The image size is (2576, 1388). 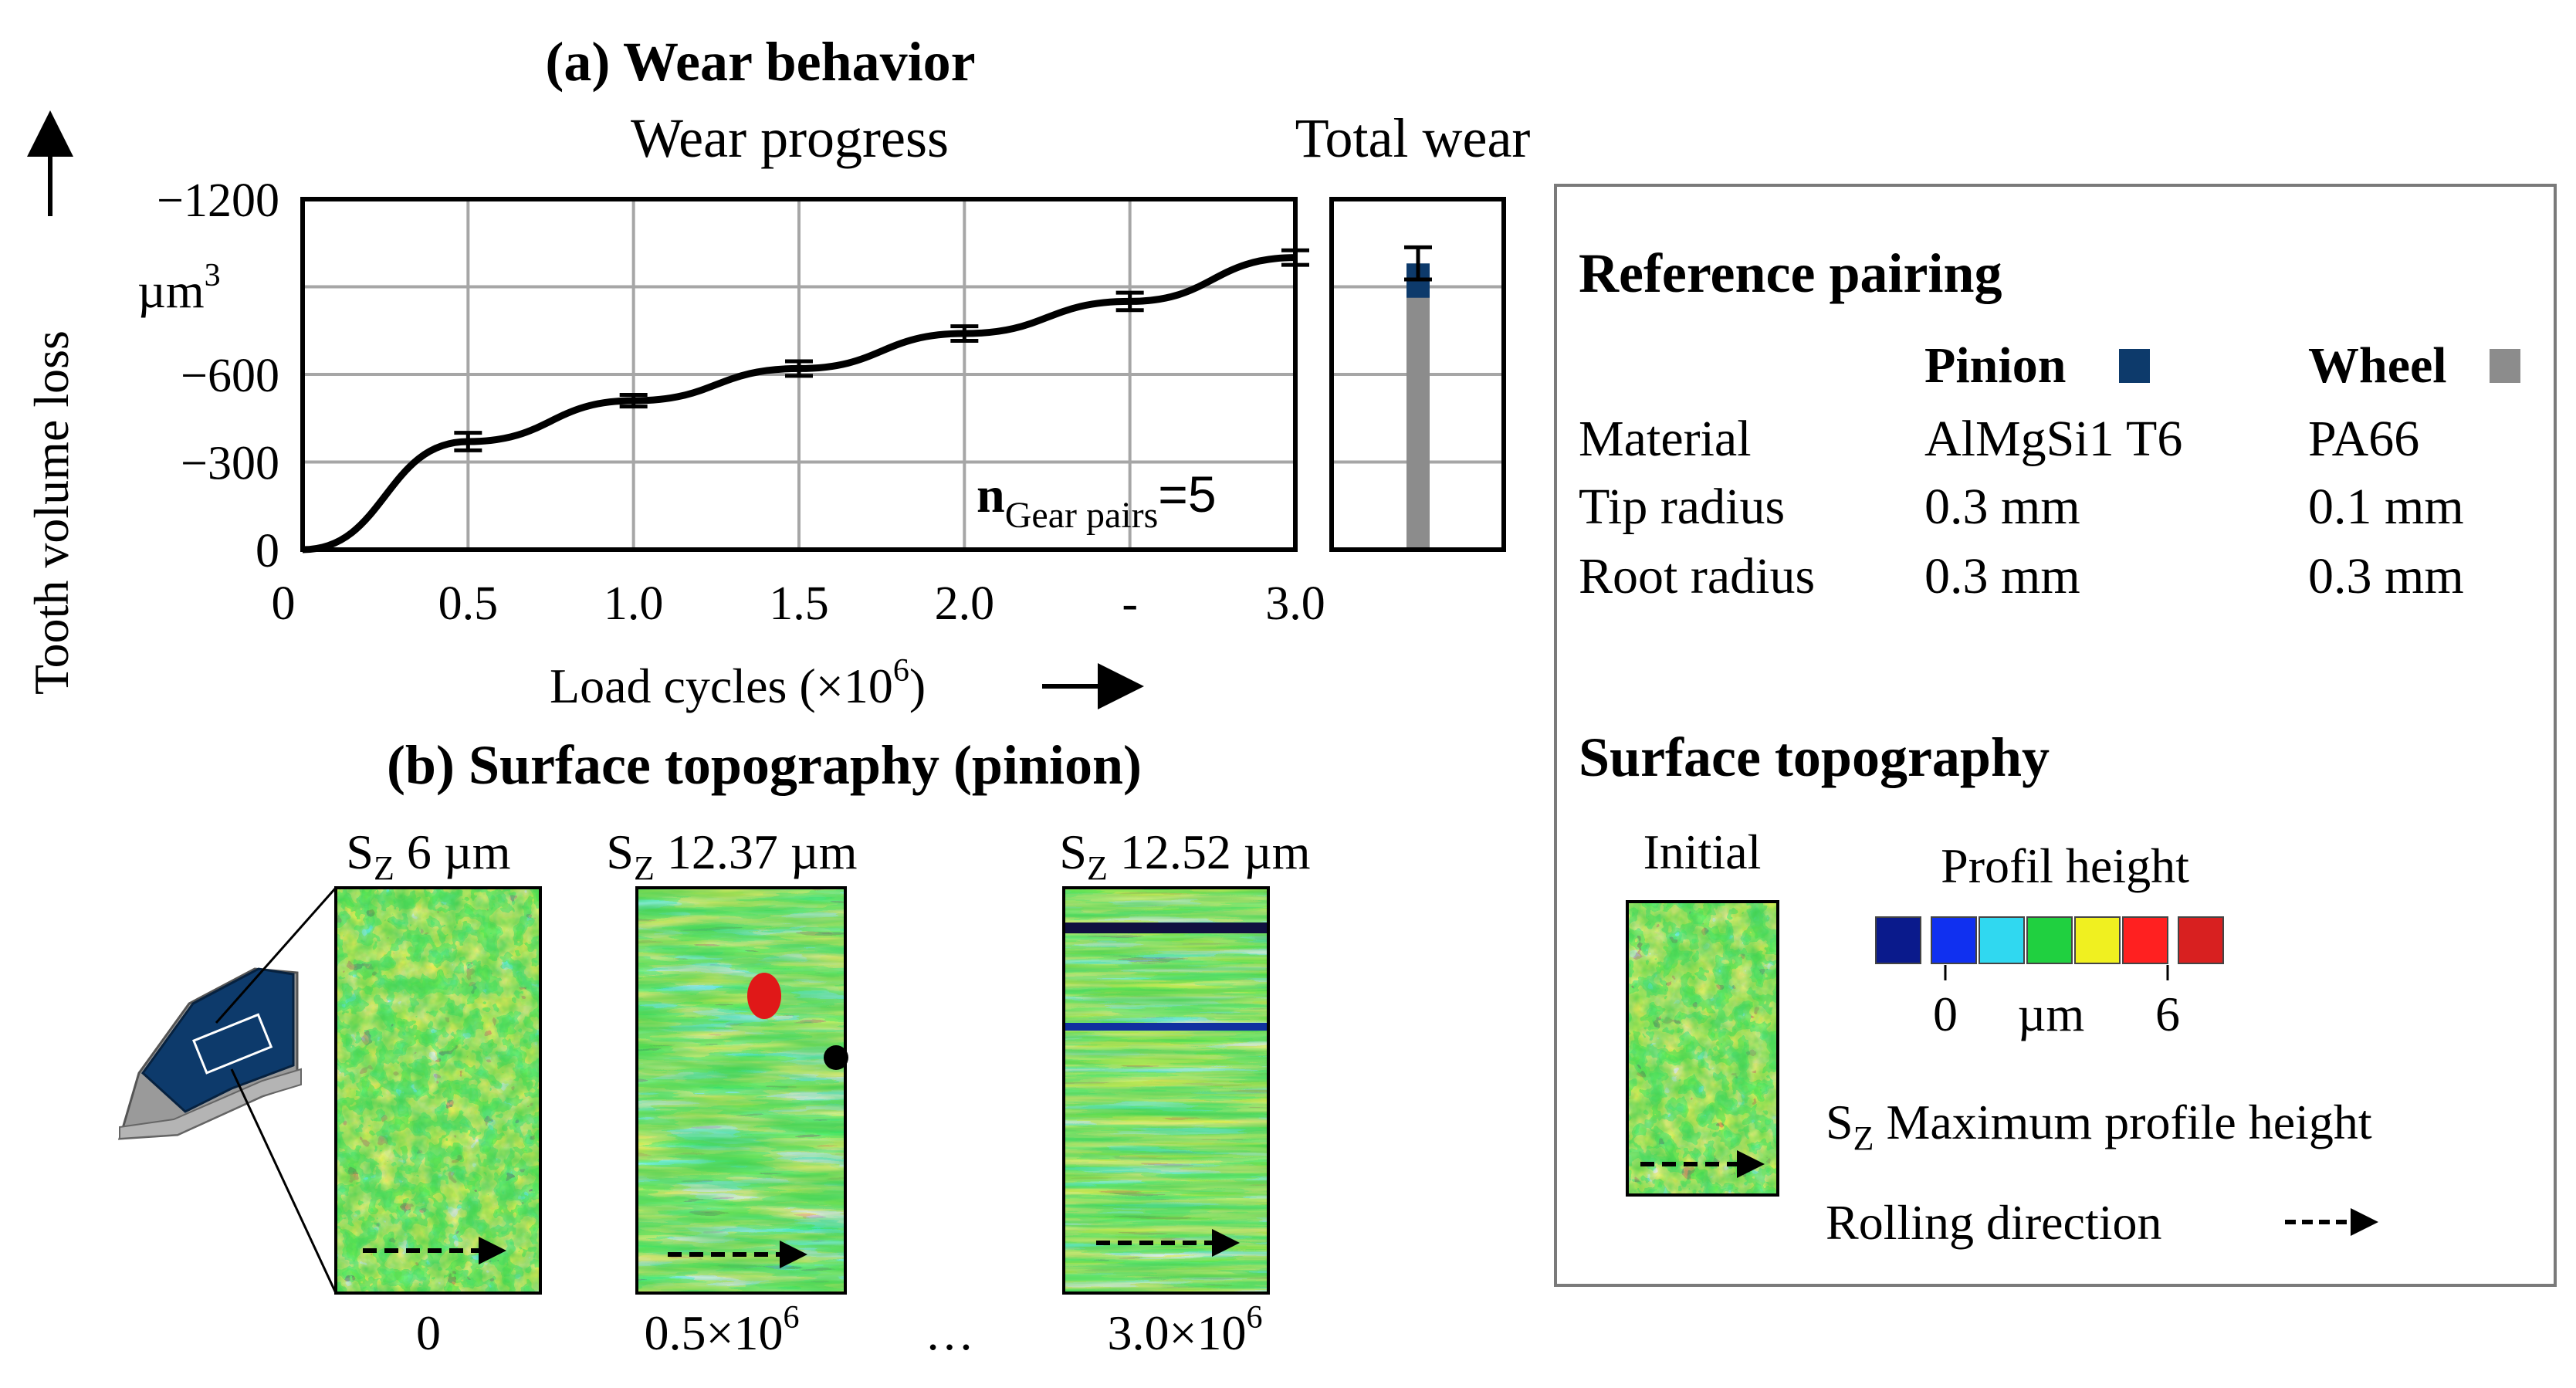 What do you see at coordinates (2363, 439) in the screenshot?
I see `row-material-wheel: PA66` at bounding box center [2363, 439].